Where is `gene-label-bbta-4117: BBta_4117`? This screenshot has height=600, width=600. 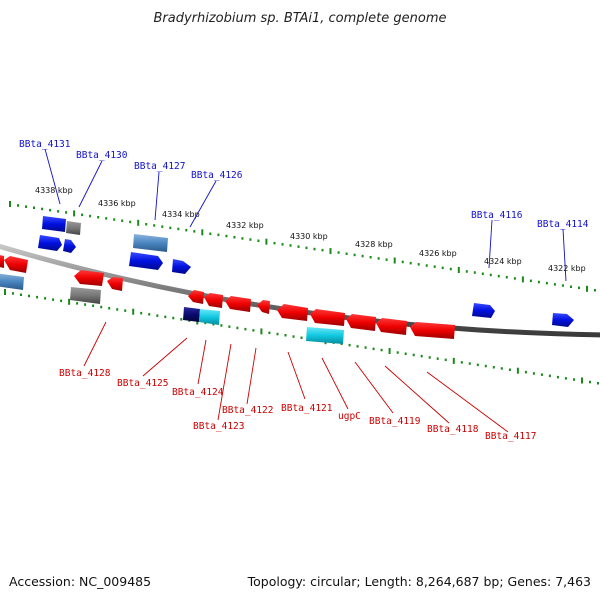 gene-label-bbta-4117: BBta_4117 is located at coordinates (510, 436).